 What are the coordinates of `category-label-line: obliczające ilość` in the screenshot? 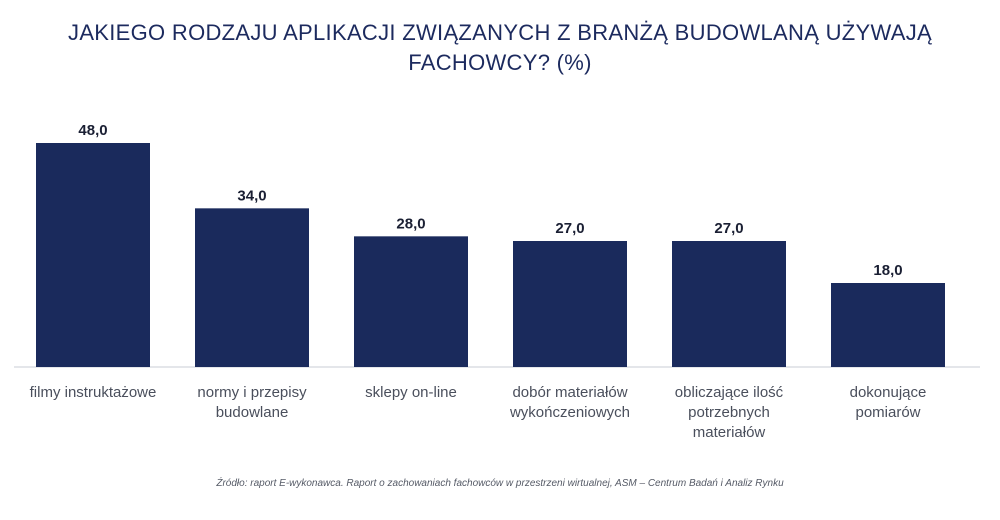 It's located at (729, 392).